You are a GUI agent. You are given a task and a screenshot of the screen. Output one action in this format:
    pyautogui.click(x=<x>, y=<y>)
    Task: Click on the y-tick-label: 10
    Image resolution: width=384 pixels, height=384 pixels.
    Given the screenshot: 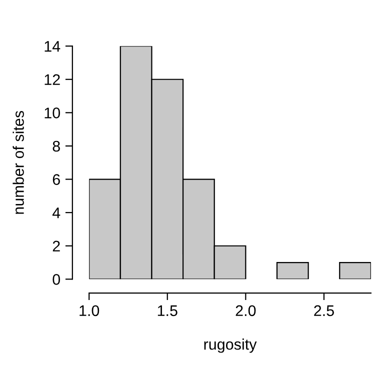 What is the action you would take?
    pyautogui.click(x=52, y=113)
    